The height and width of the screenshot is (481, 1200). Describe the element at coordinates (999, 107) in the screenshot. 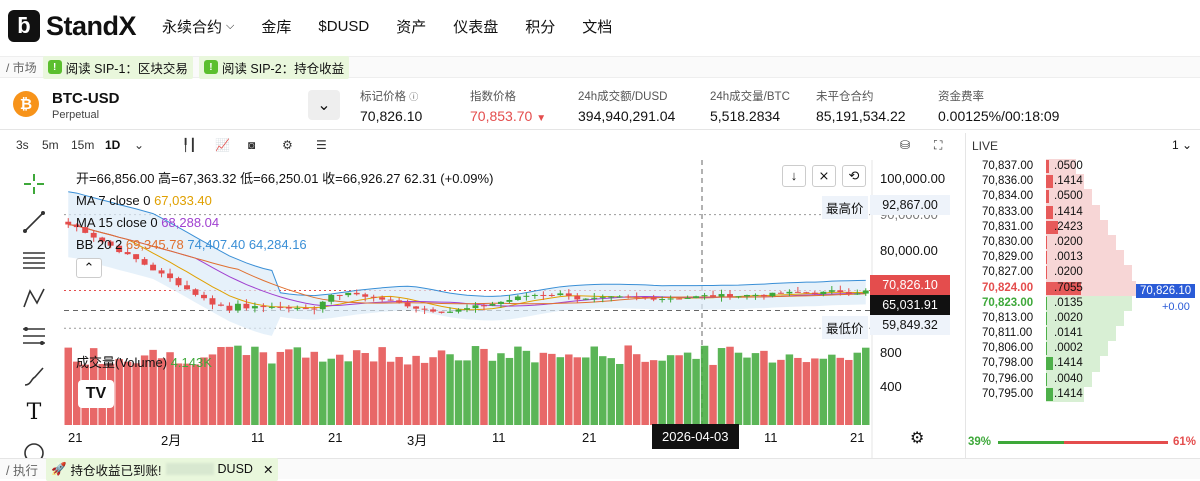

I see `funding-rate: 资金费率 0.00125%/00:18:09` at that location.